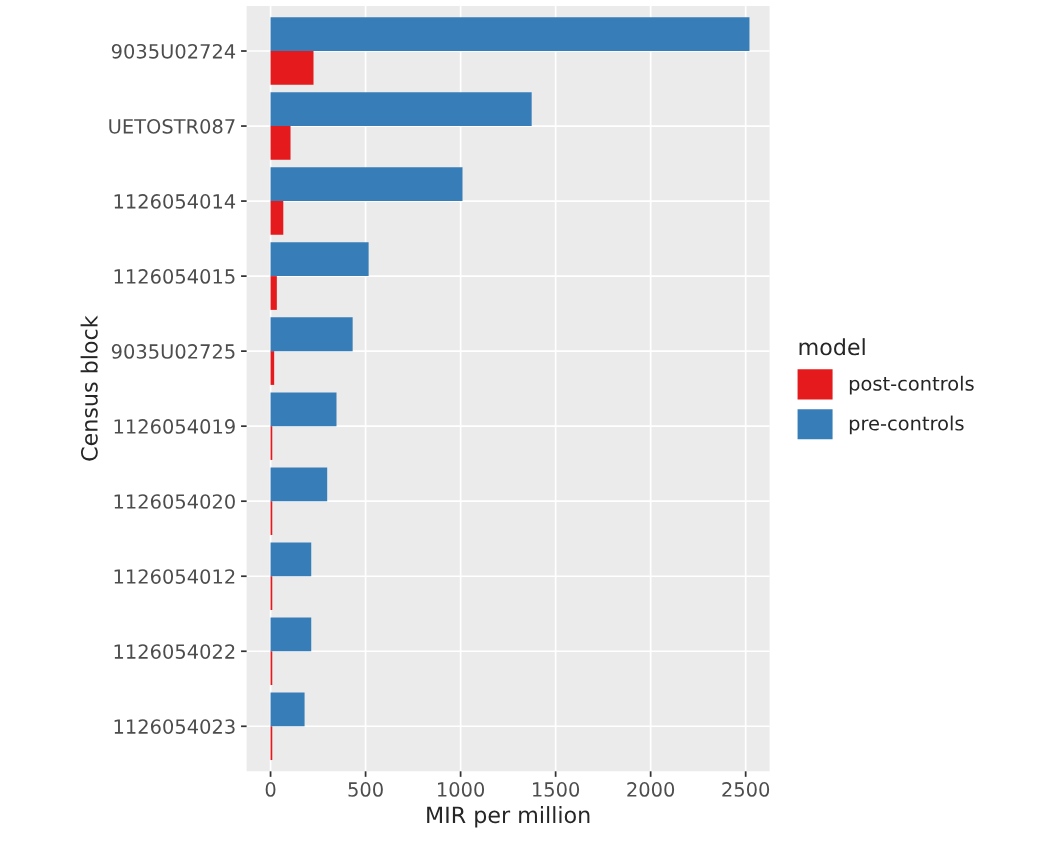  What do you see at coordinates (174, 726) in the screenshot?
I see `y-tick-label: 1126054023` at bounding box center [174, 726].